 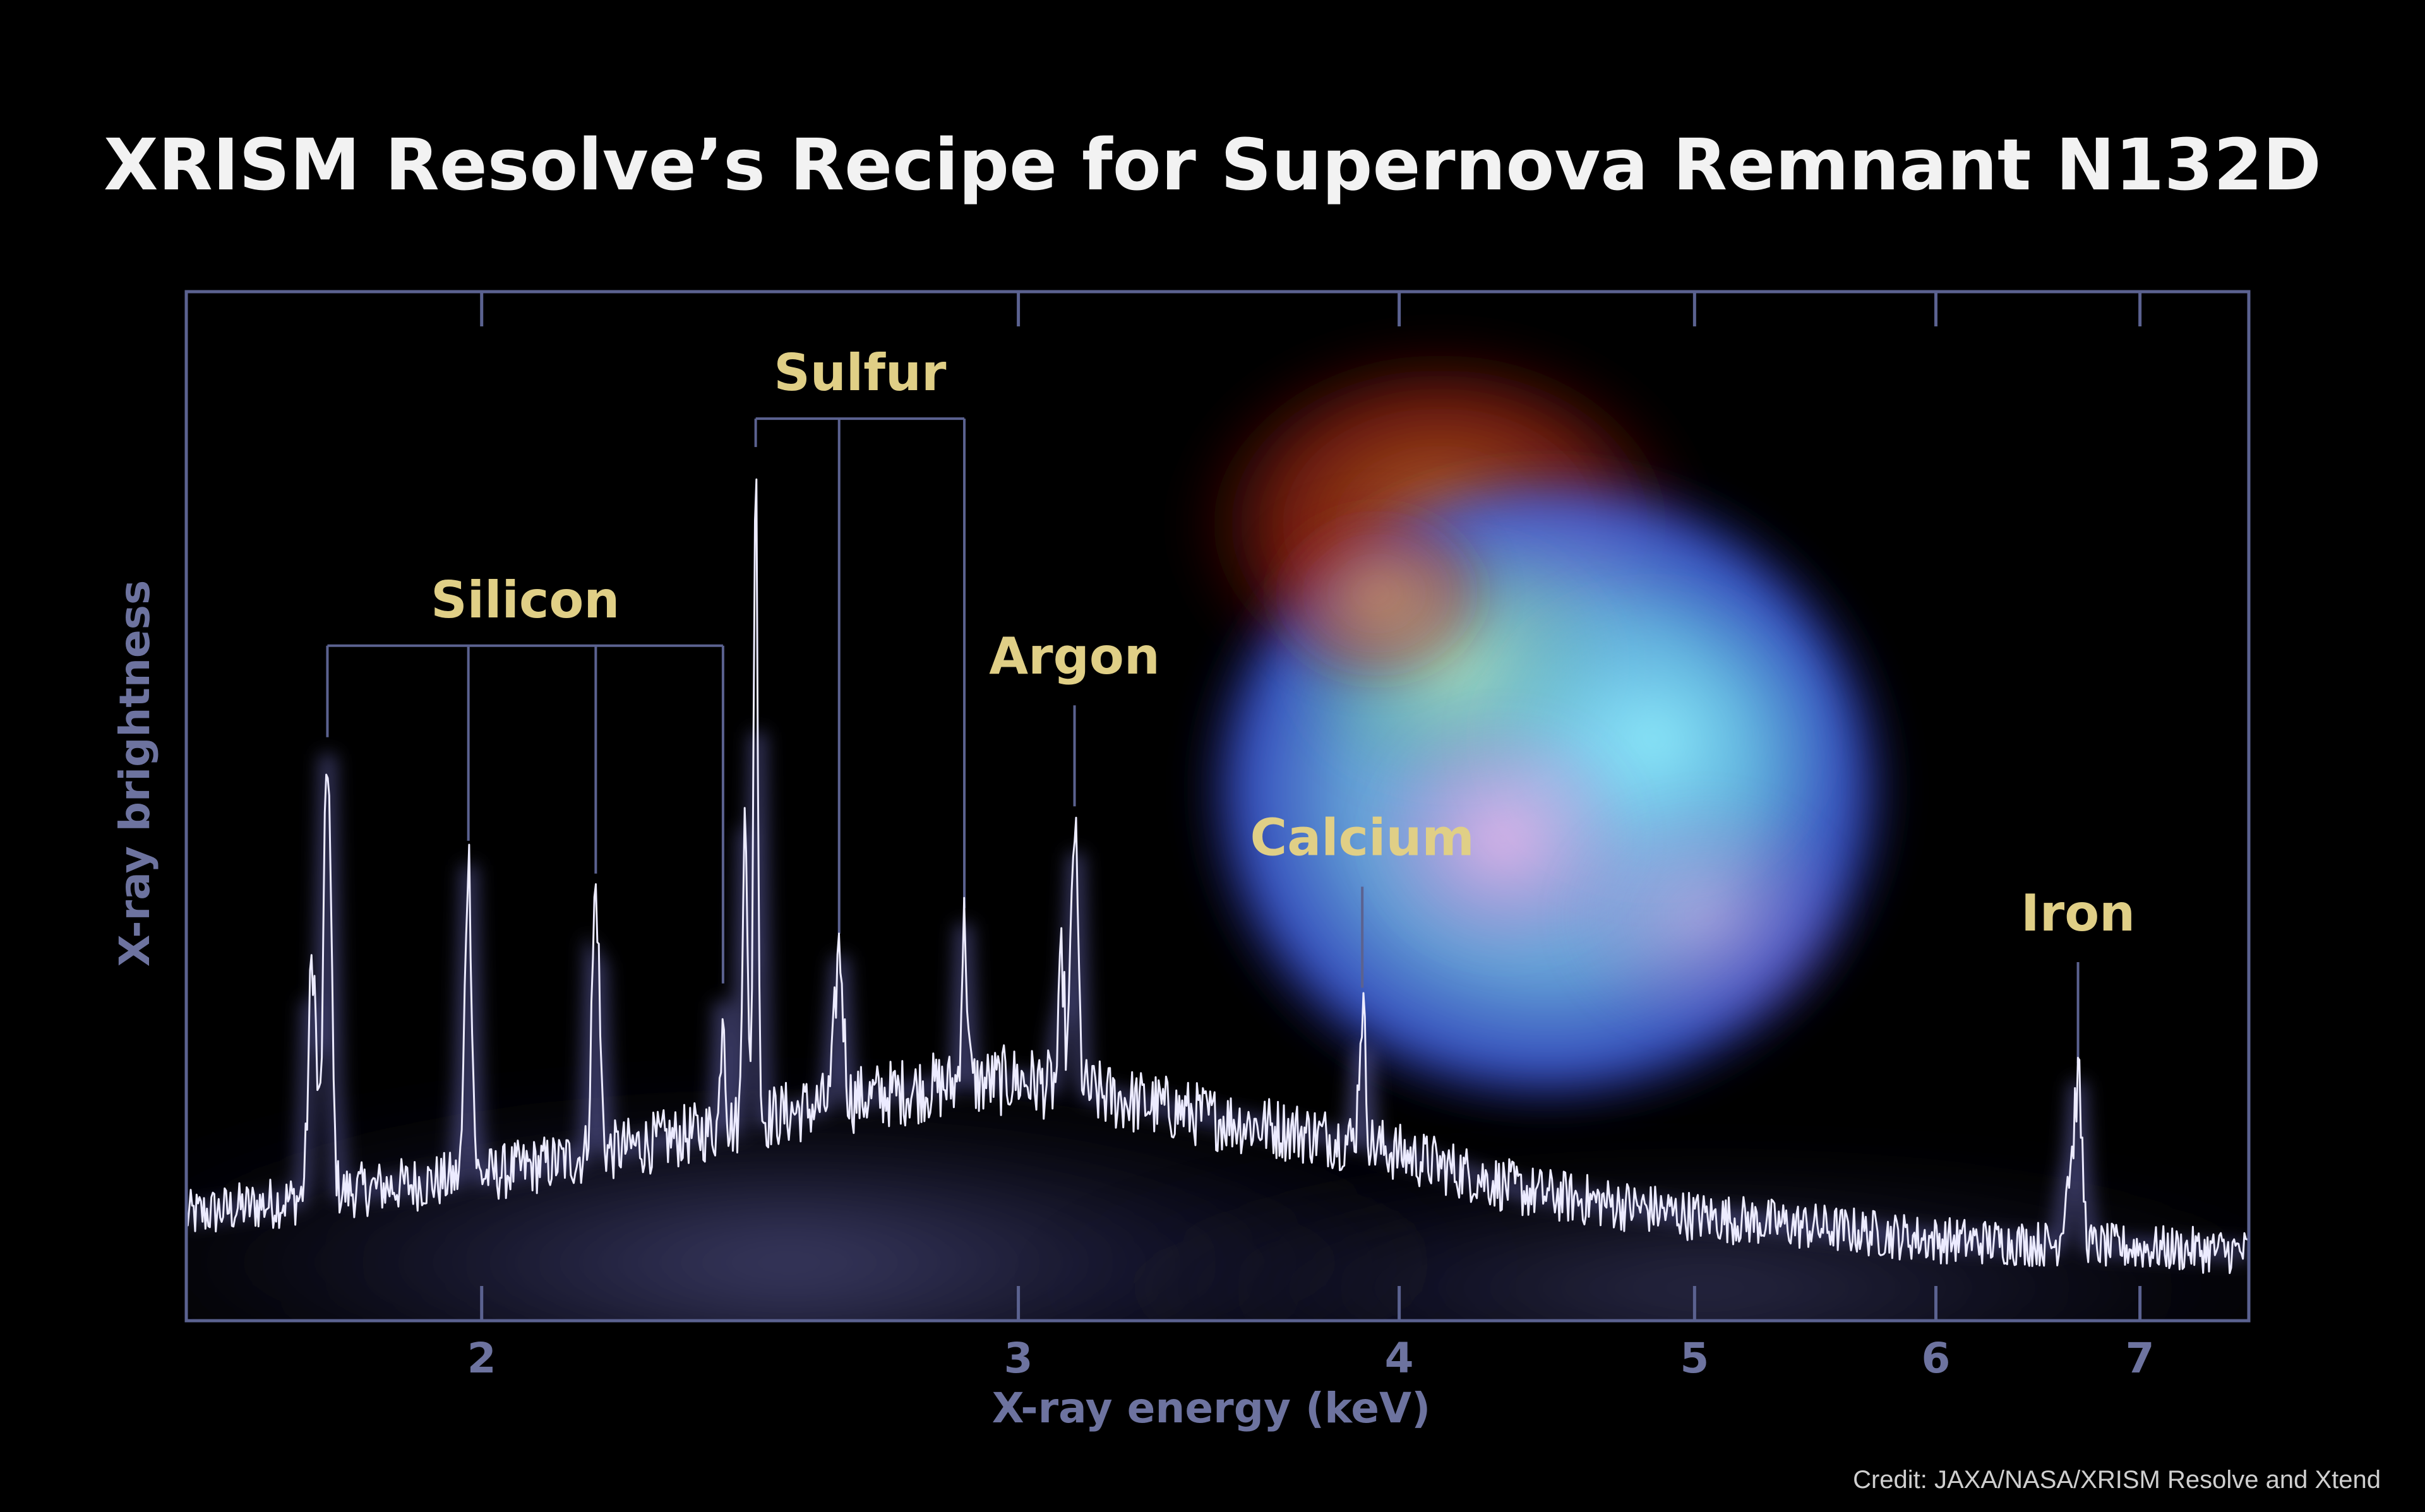 What do you see at coordinates (1362, 838) in the screenshot?
I see `element-label-calcium: Calcium` at bounding box center [1362, 838].